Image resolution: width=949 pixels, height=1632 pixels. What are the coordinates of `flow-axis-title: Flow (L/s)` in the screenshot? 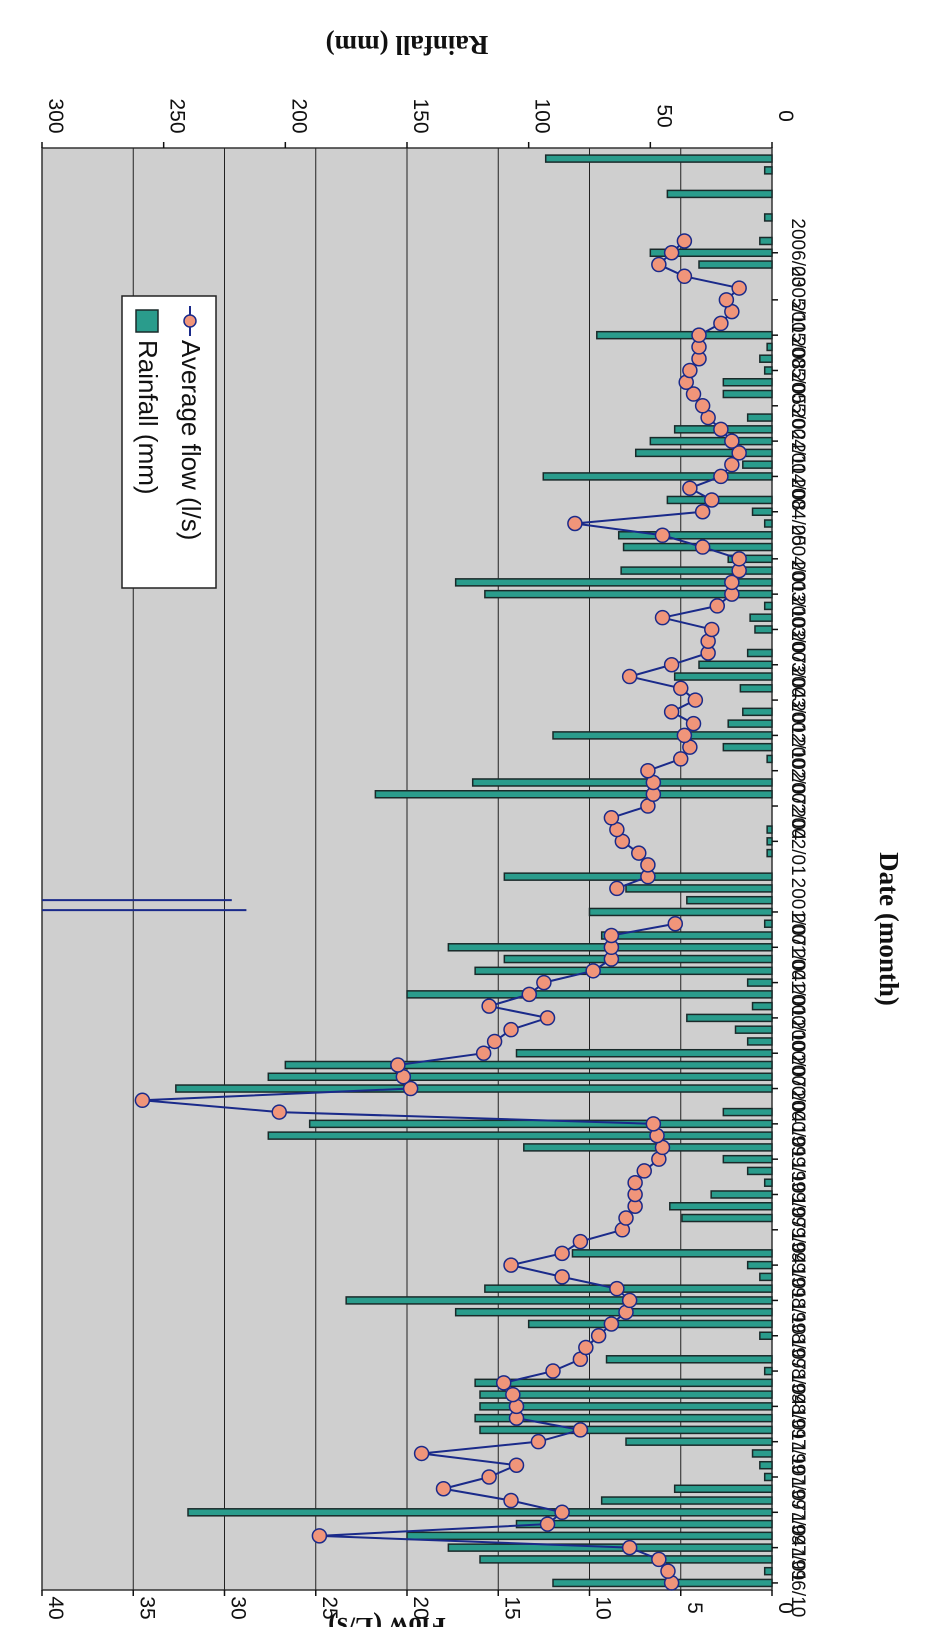 It's located at (387, 1619).